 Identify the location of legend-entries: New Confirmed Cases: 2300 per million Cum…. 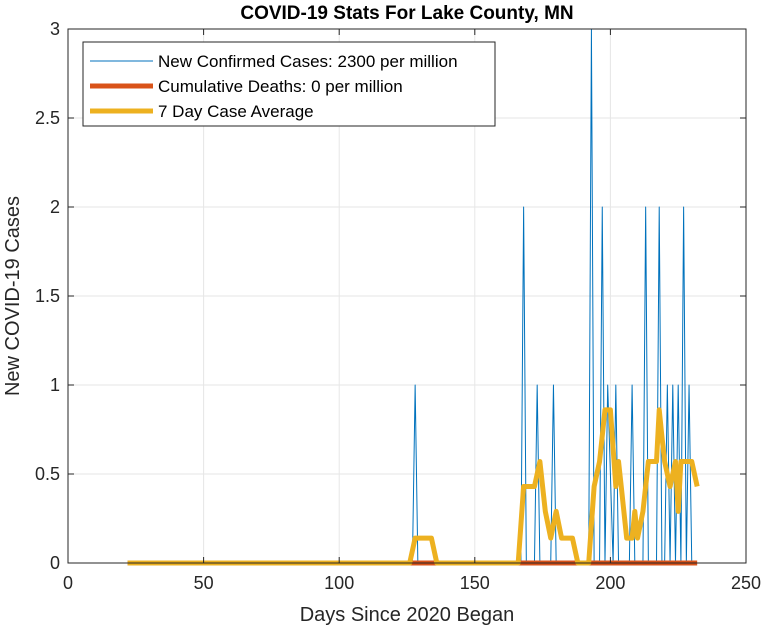
(274, 86).